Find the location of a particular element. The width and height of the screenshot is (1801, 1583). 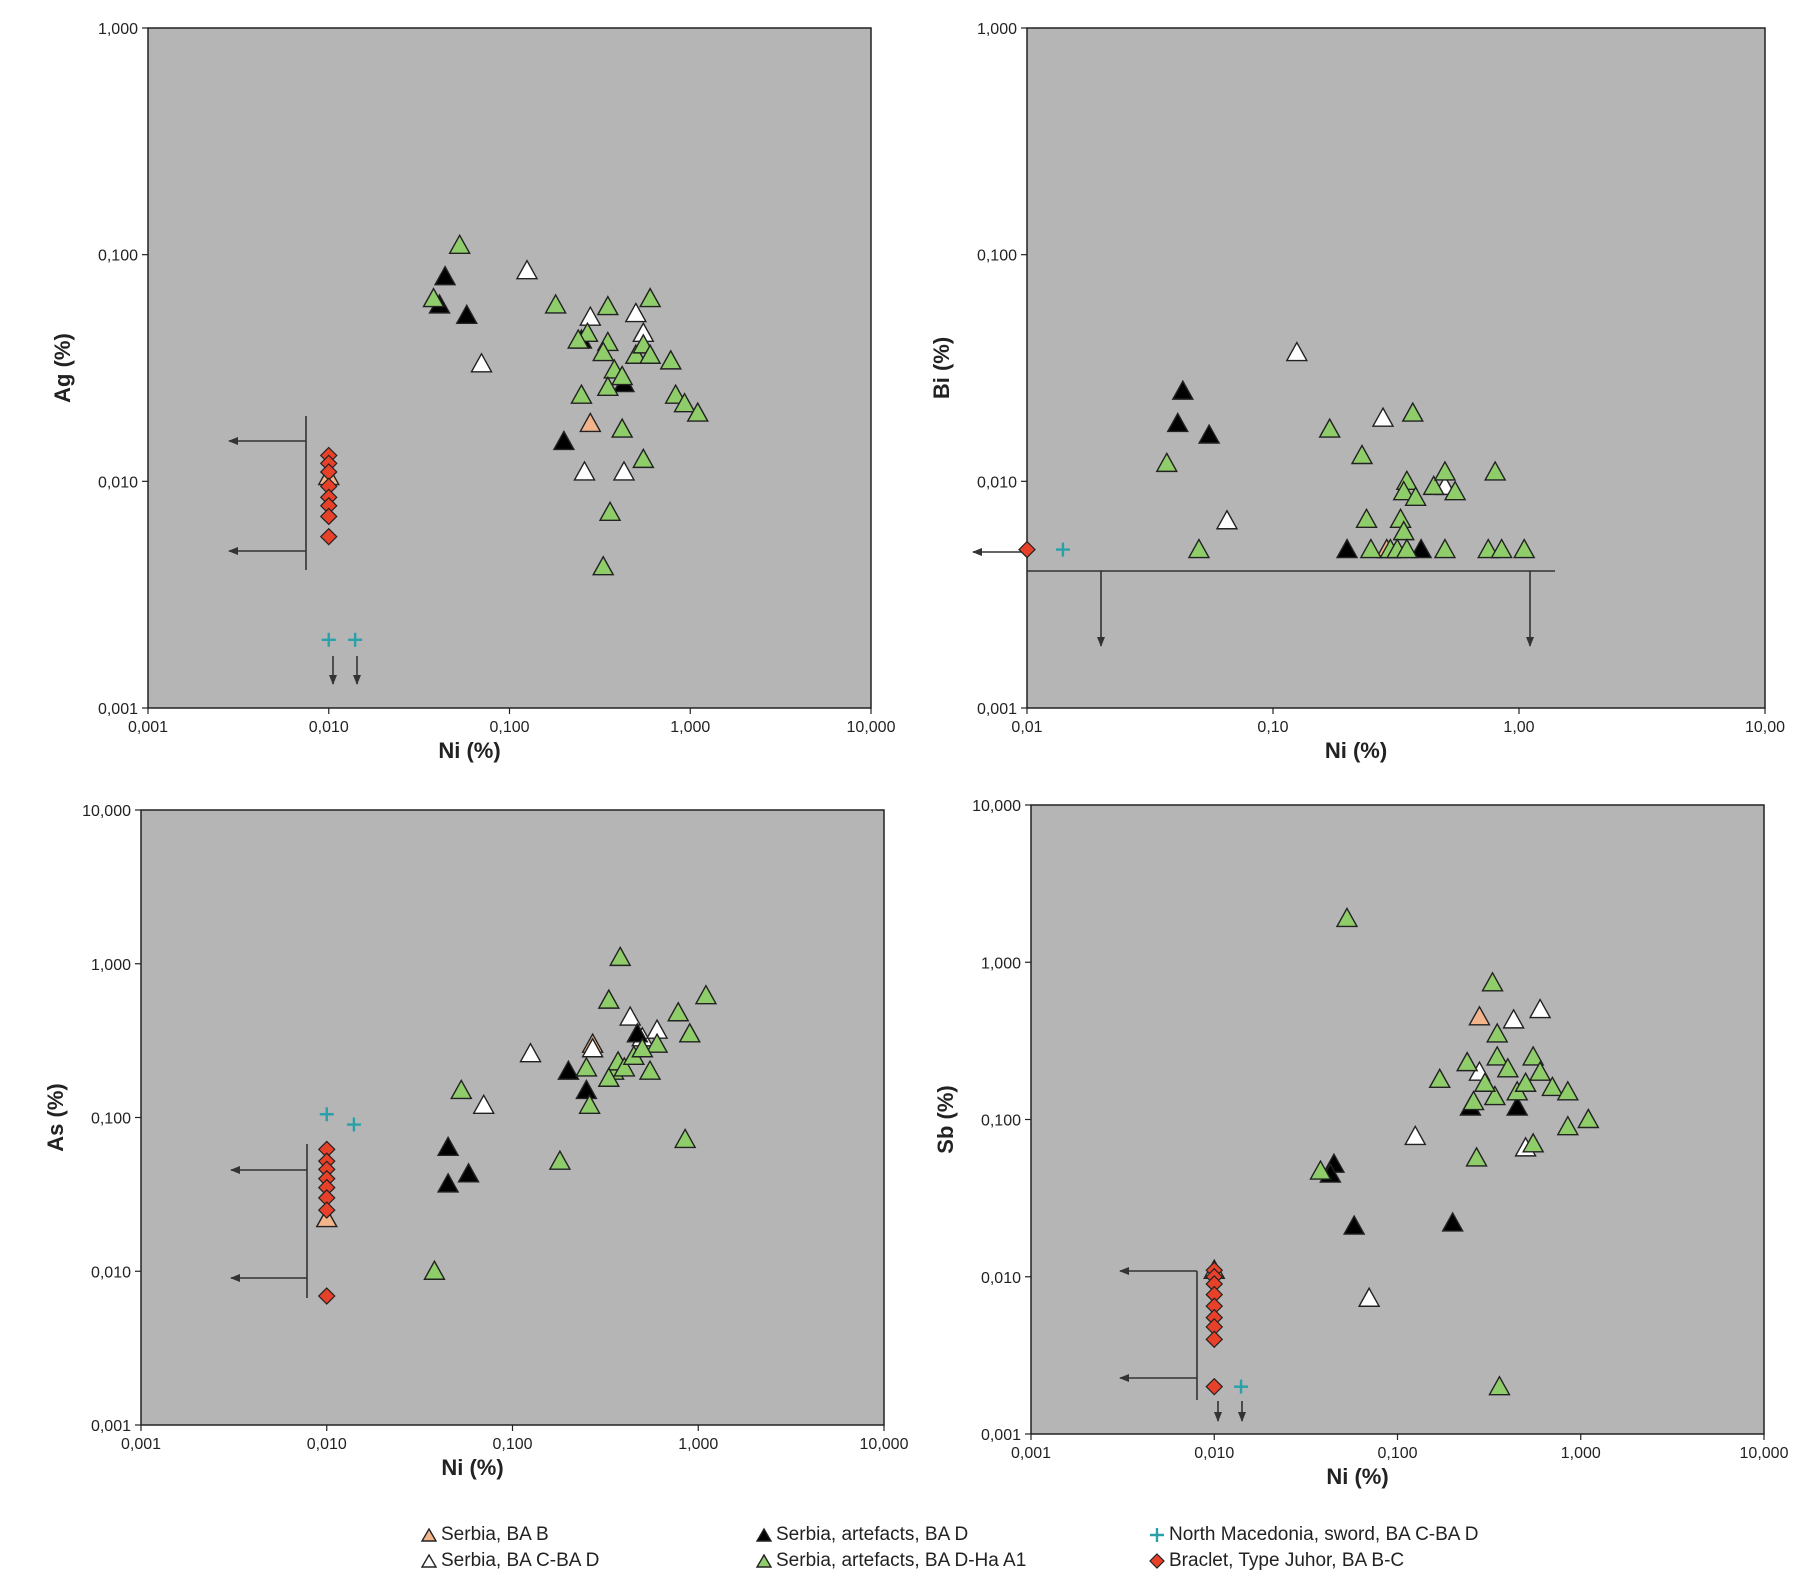

y-axis-label: Sb (%) is located at coordinates (945, 1119).